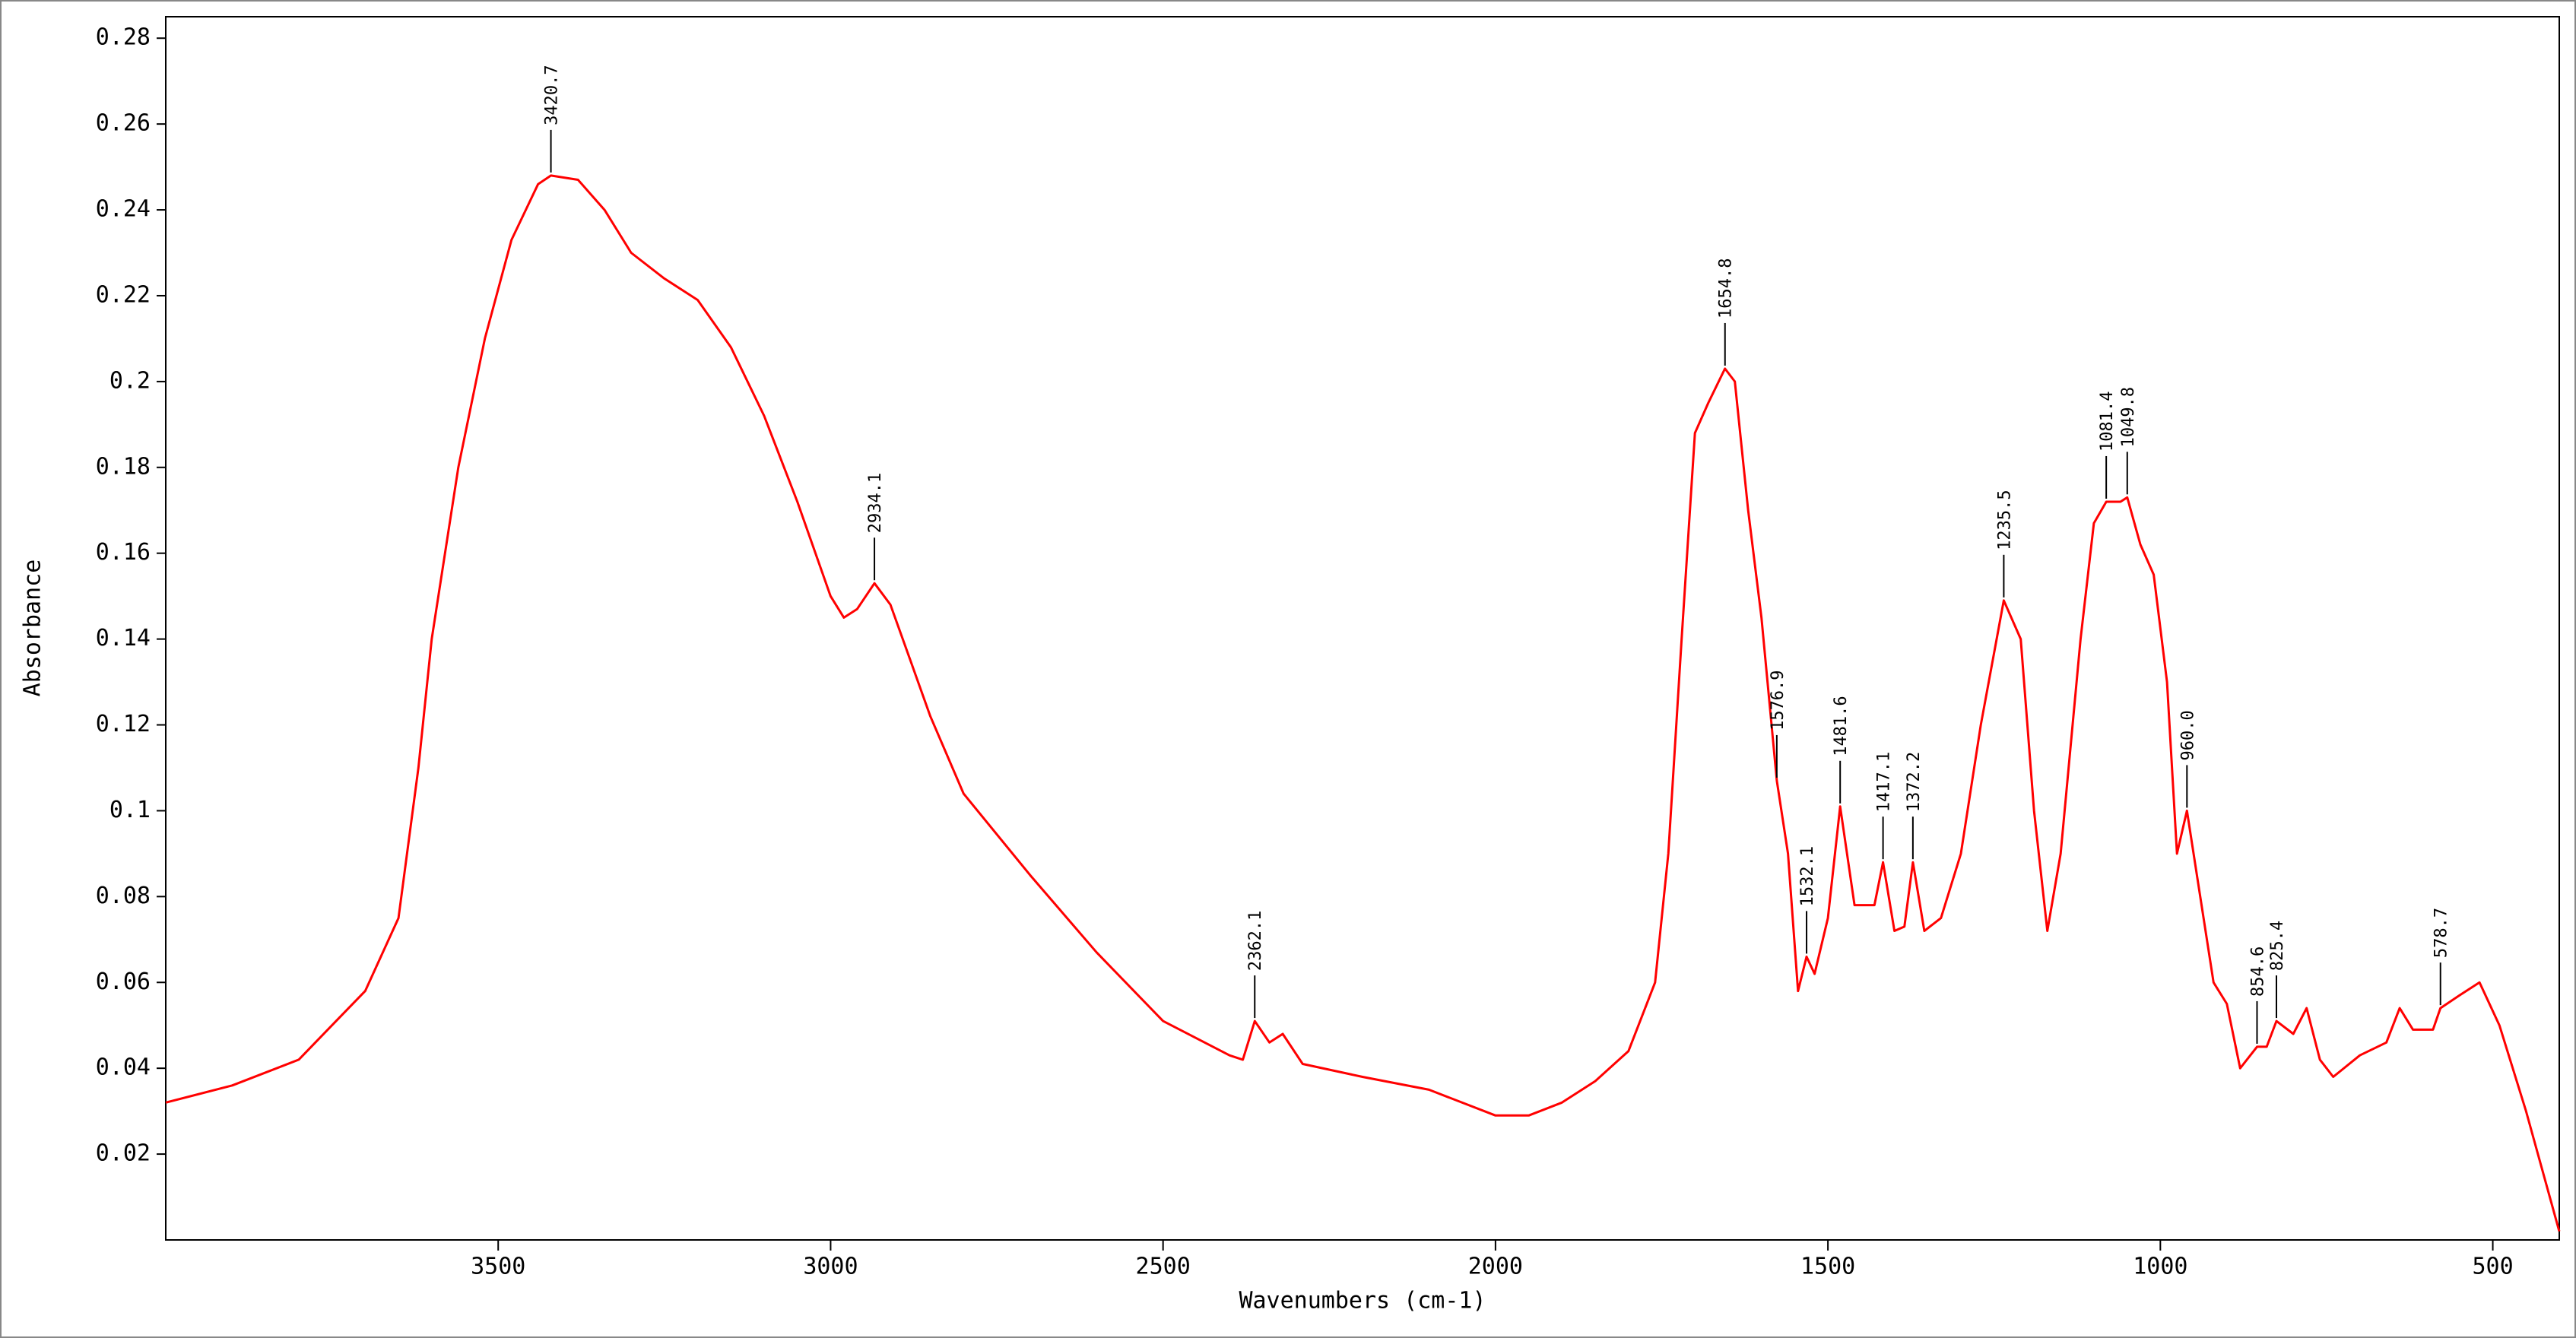 The height and width of the screenshot is (1338, 2576). What do you see at coordinates (1808, 876) in the screenshot?
I see `peak-label: 1532.1` at bounding box center [1808, 876].